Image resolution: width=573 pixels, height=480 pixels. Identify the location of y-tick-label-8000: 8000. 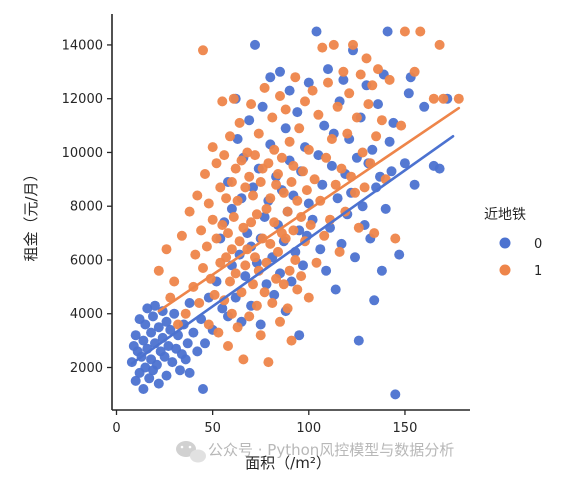
(86, 207).